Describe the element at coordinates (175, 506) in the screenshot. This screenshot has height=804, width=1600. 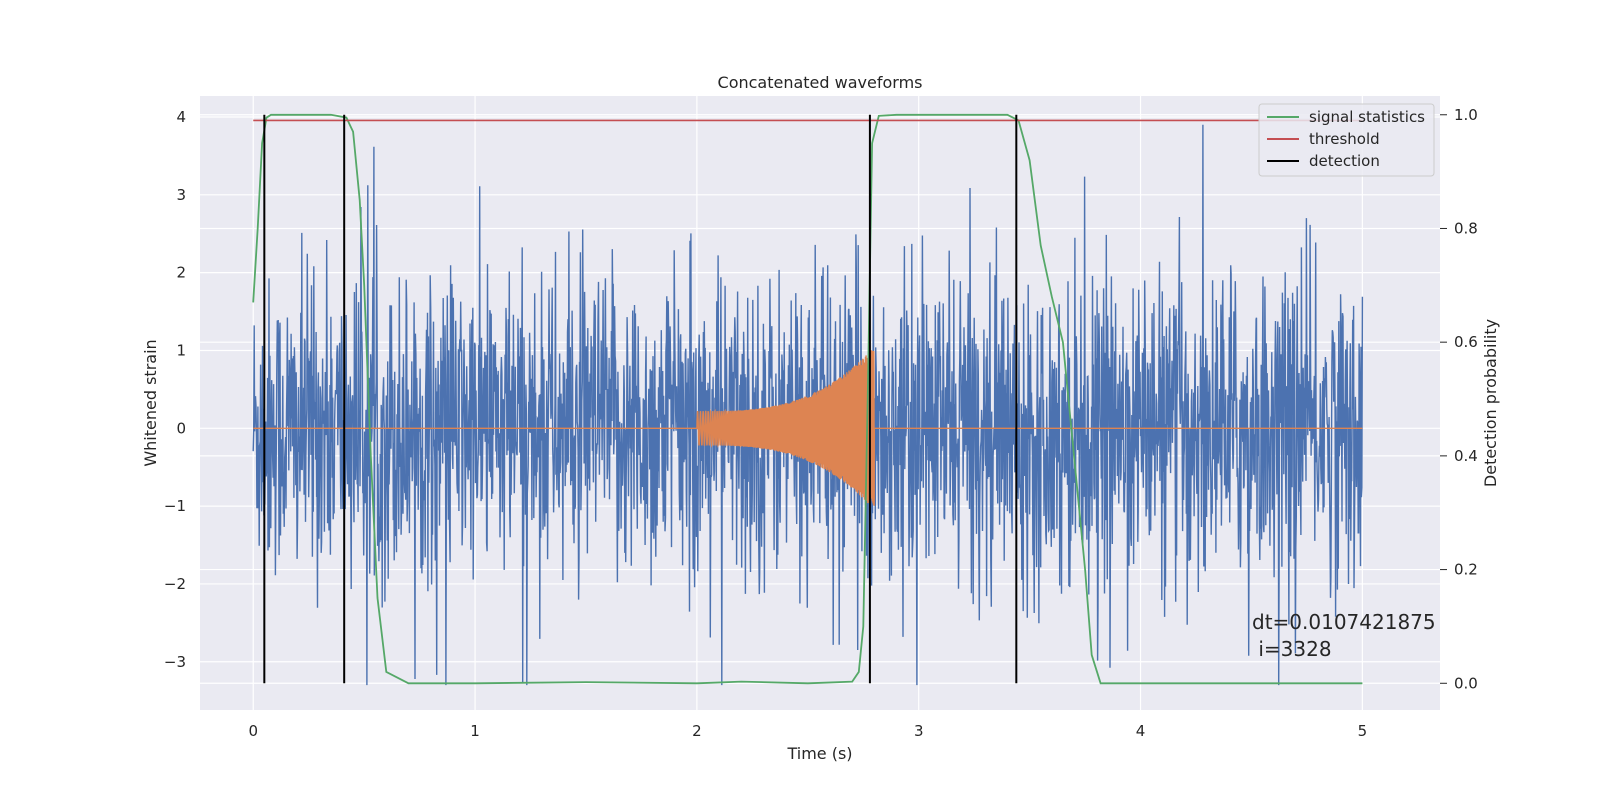
I see `y-tick-label: −1` at that location.